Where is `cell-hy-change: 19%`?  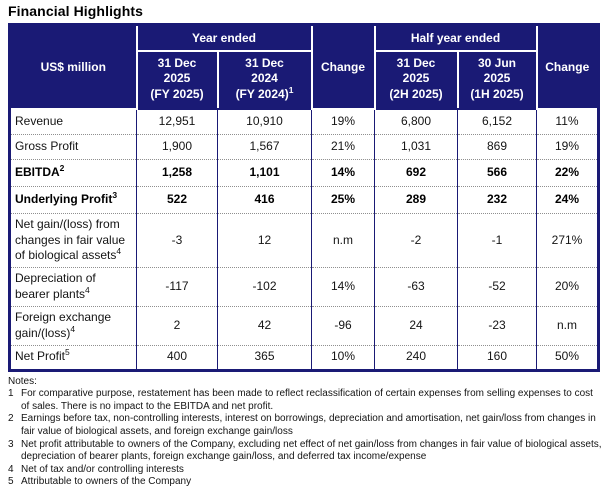
cell-hy-change: 19% is located at coordinates (567, 146).